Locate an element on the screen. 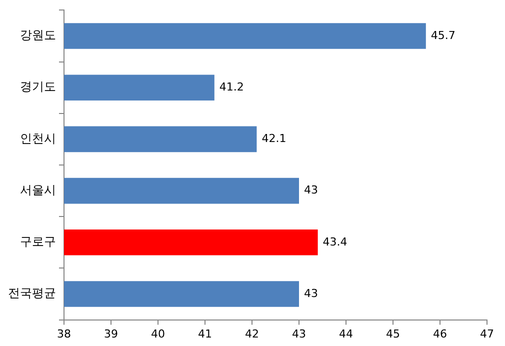 The width and height of the screenshot is (505, 346). y-tick-label: 강원도 is located at coordinates (38, 35).